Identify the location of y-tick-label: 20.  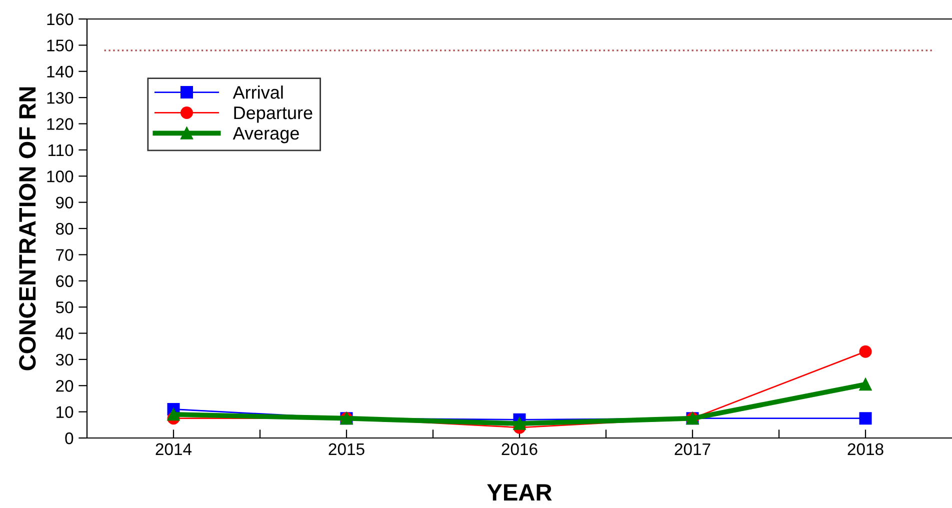
(65, 386).